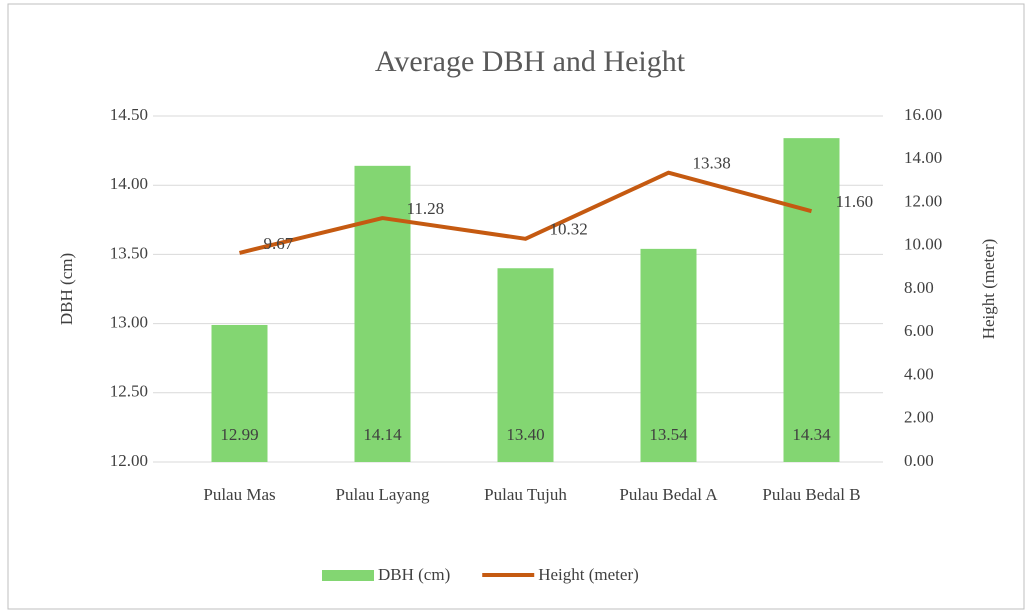 The width and height of the screenshot is (1032, 613). Describe the element at coordinates (239, 494) in the screenshot. I see `x-tick-label: Pulau Mas` at that location.